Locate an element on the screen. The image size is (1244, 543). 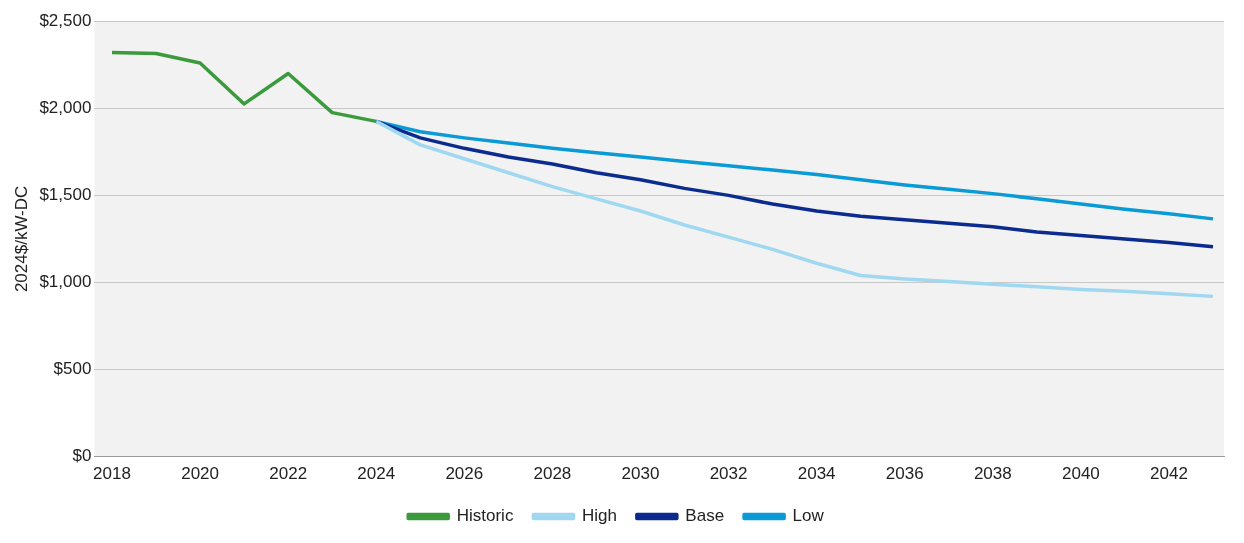
x-tick-label: 2042 is located at coordinates (1169, 474).